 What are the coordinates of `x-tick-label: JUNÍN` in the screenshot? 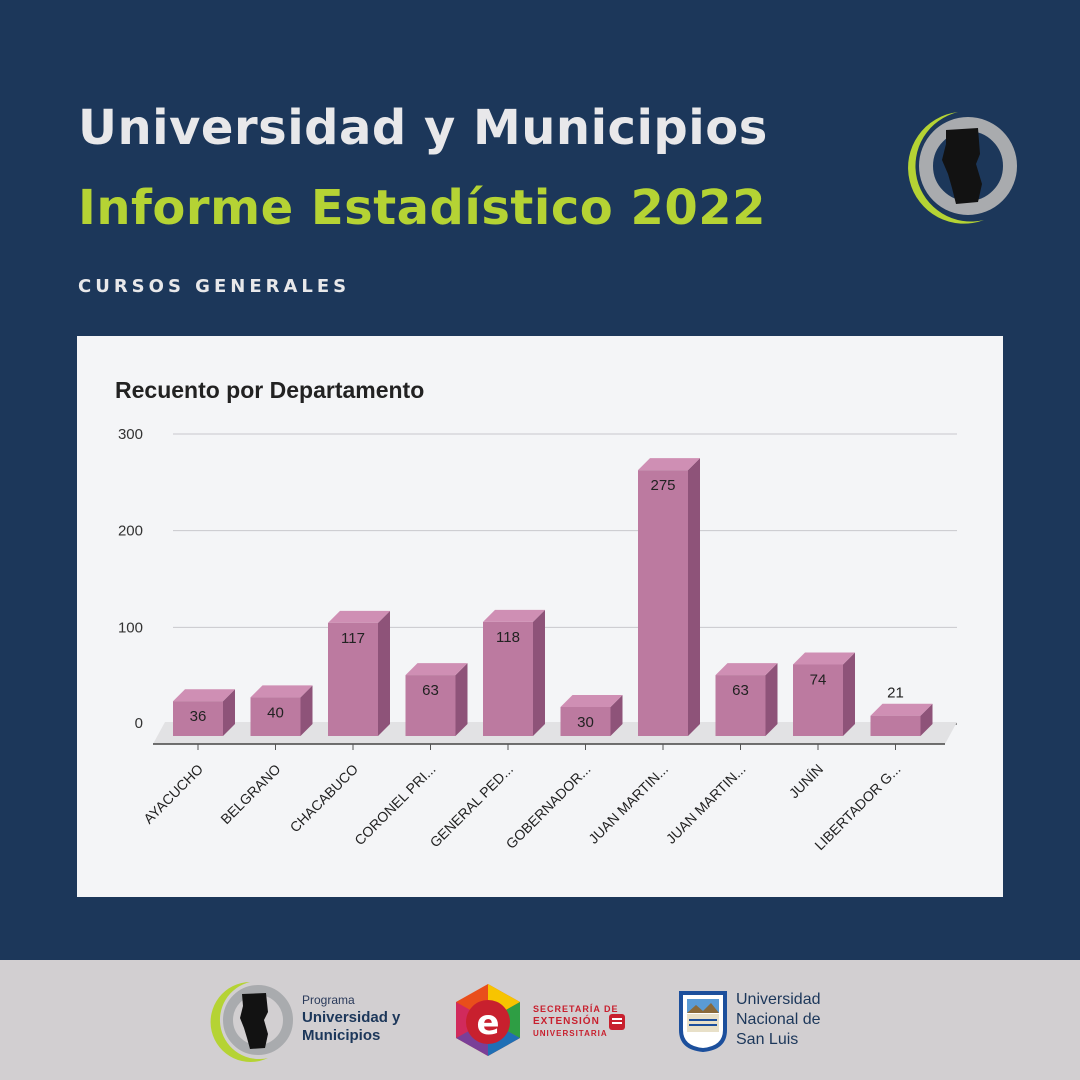 It's located at (806, 781).